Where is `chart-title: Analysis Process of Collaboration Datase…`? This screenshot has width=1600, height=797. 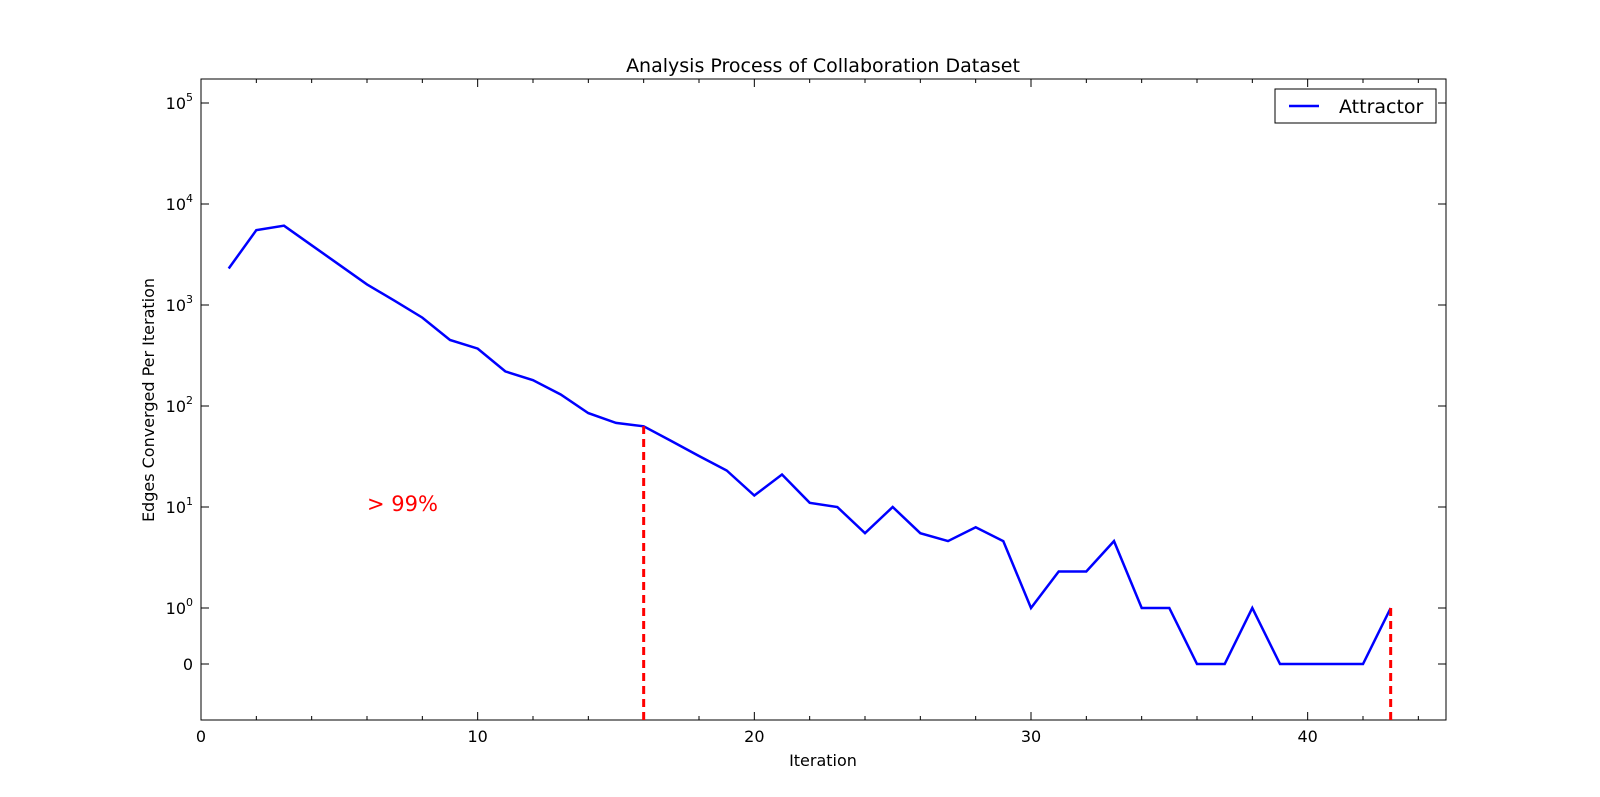
chart-title: Analysis Process of Collaboration Datase… is located at coordinates (823, 66).